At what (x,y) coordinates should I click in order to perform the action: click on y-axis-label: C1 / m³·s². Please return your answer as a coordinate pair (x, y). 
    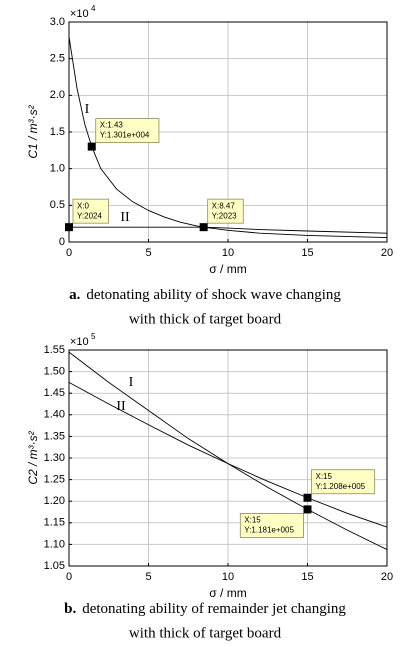
    Looking at the image, I should click on (33, 131).